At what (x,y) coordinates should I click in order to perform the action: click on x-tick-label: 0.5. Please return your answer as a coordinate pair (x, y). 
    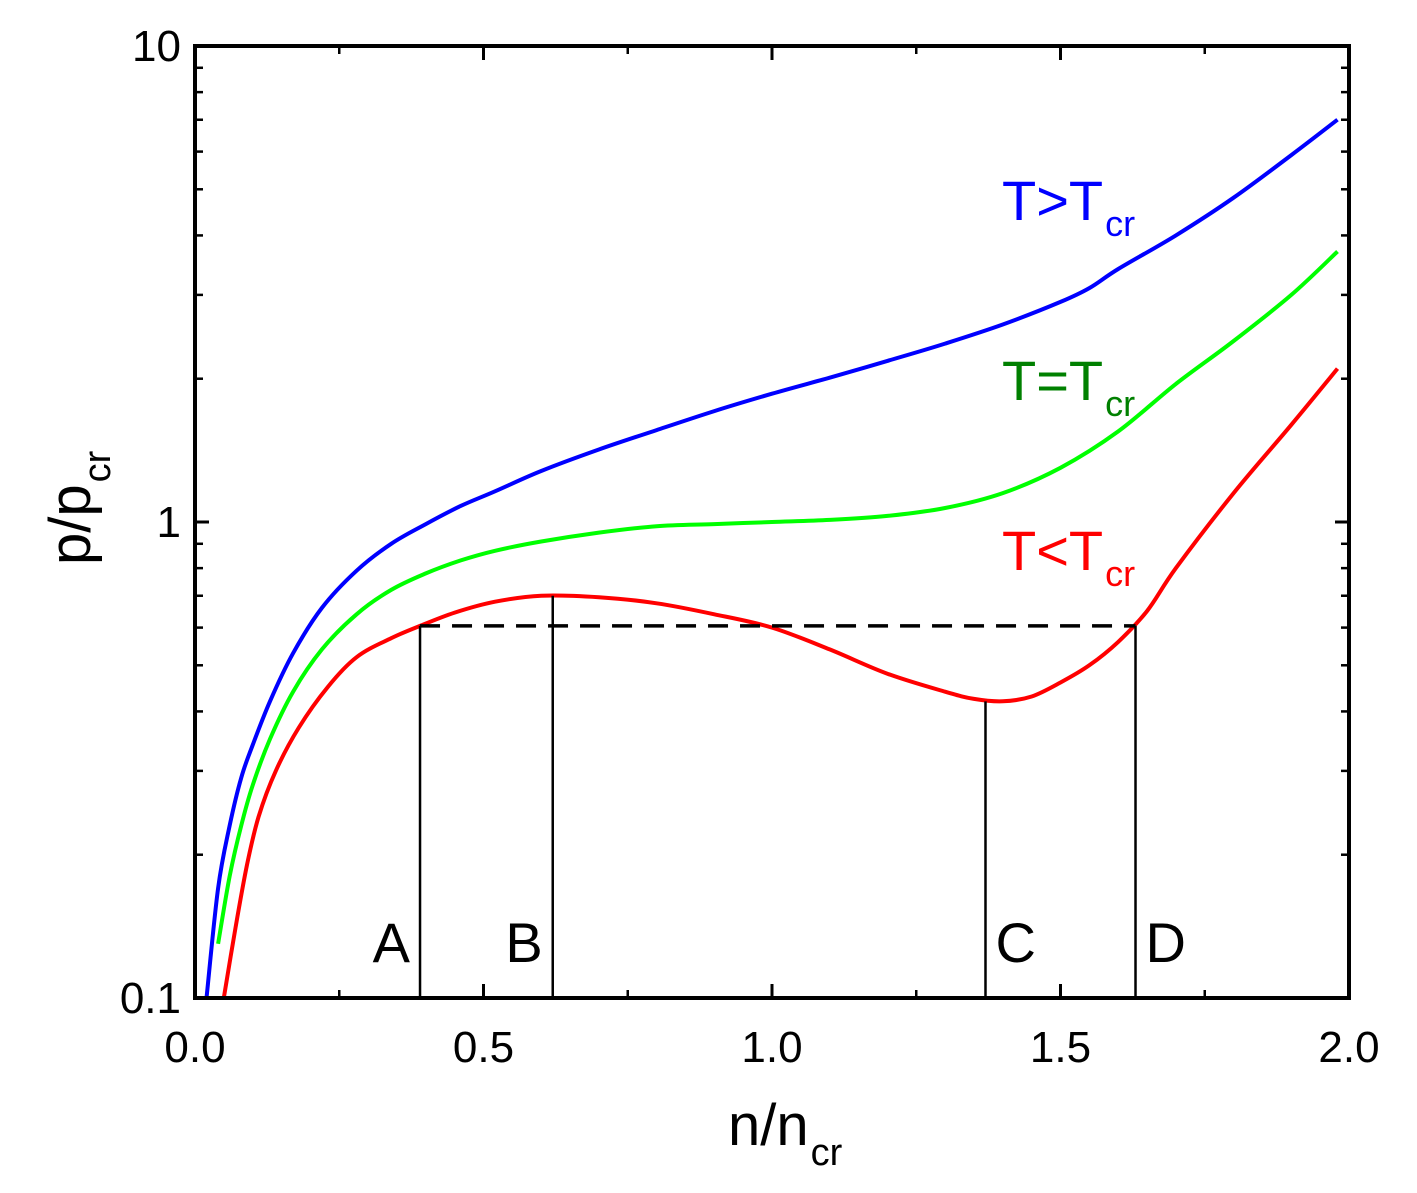
    Looking at the image, I should click on (483, 1047).